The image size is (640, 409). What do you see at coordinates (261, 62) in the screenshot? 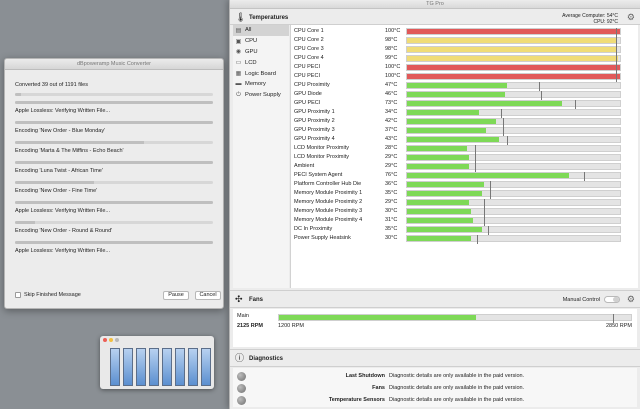
I see `sidebar-item: ▭ LCD` at bounding box center [261, 62].